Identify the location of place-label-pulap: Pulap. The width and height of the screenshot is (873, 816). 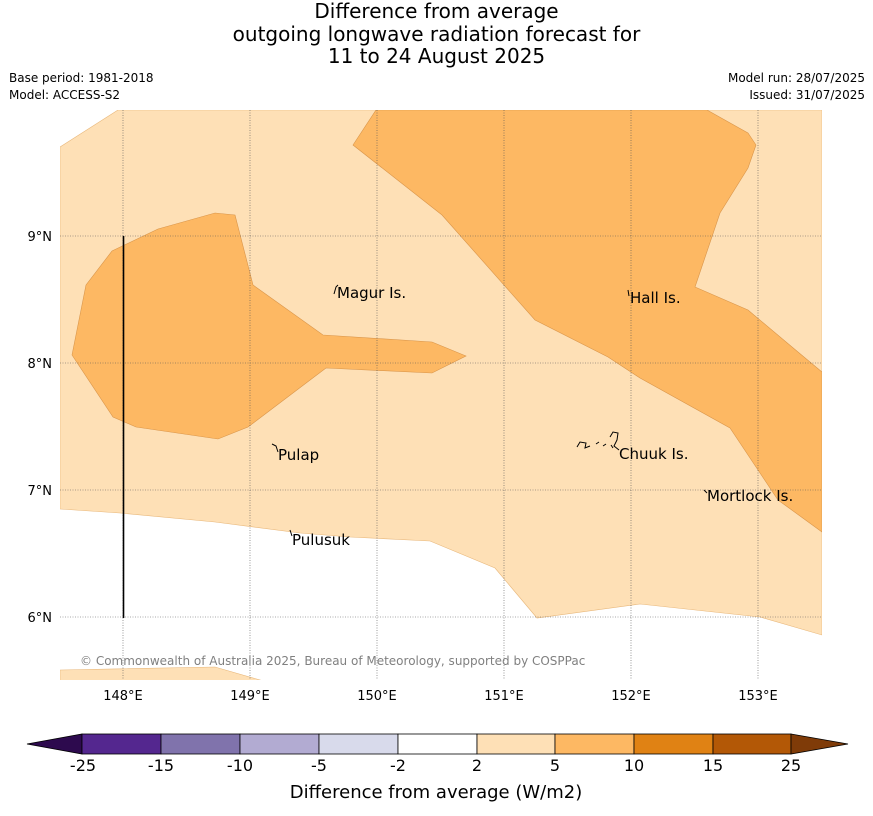
(298, 455).